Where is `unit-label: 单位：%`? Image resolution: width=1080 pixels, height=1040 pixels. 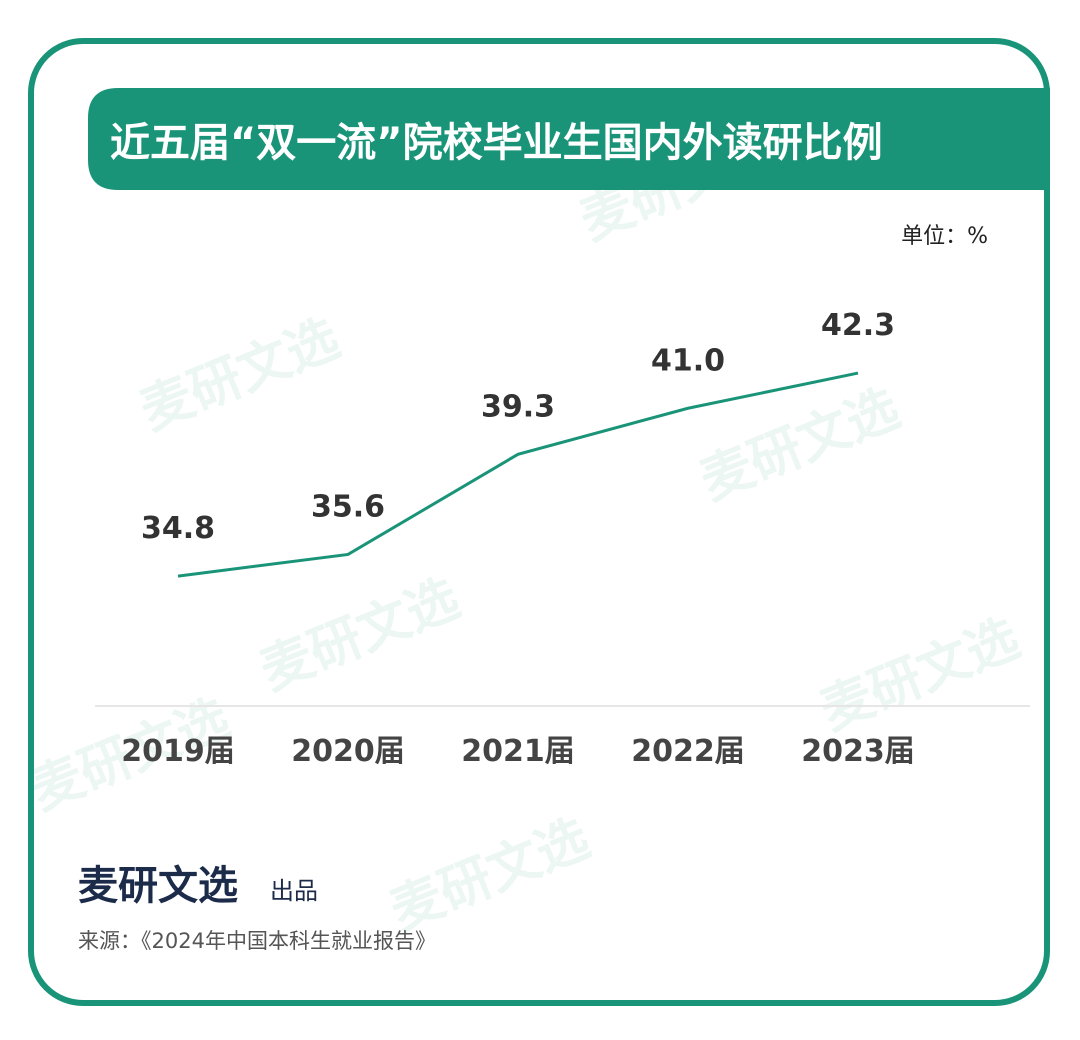
unit-label: 单位：% is located at coordinates (944, 236).